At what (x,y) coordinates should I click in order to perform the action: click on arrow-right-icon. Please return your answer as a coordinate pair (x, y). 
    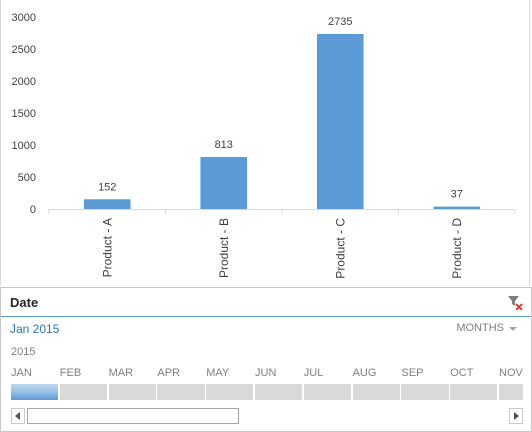
    Looking at the image, I should click on (516, 416).